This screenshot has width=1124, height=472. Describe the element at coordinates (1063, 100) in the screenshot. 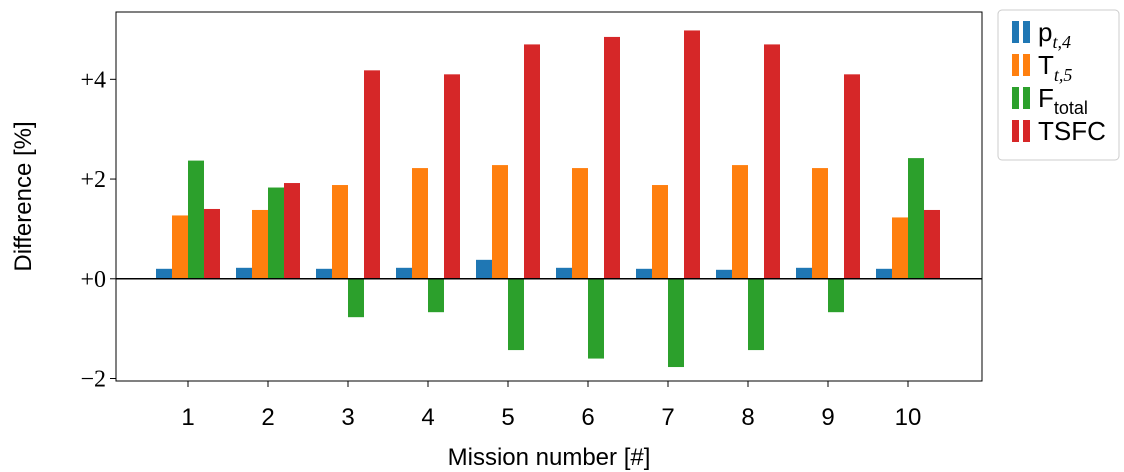

I see `legend-label-f-total: Ftotal` at that location.